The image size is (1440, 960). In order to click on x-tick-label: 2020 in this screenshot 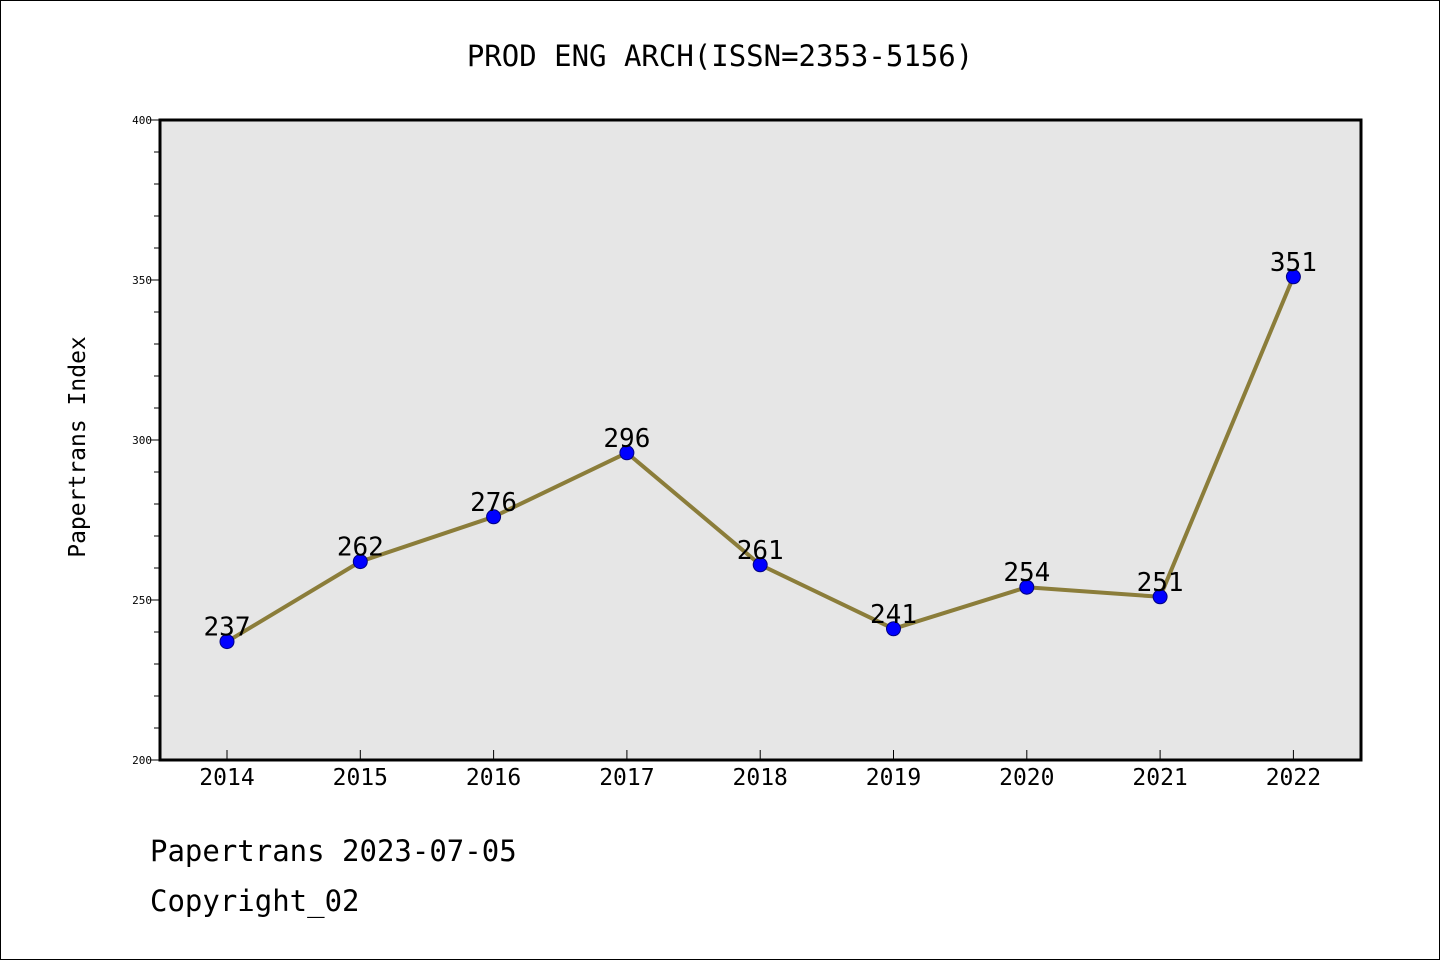, I will do `click(1026, 778)`.